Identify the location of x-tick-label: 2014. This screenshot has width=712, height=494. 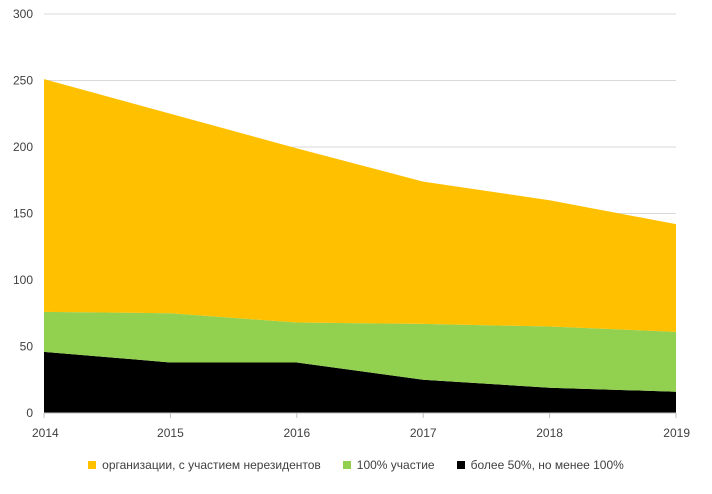
(45, 433).